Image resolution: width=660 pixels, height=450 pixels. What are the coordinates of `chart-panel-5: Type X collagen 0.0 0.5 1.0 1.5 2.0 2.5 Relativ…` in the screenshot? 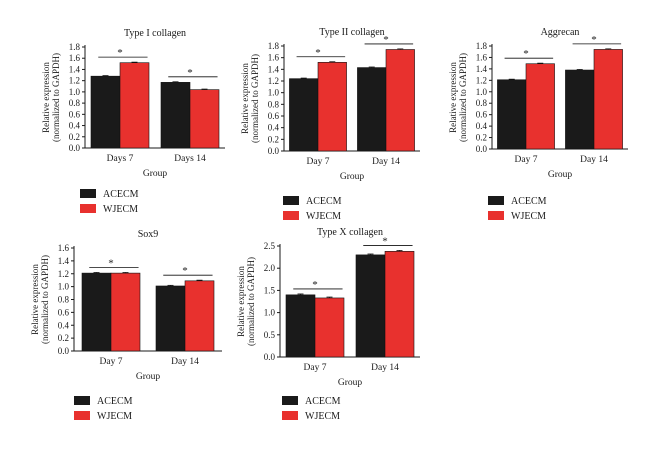 It's located at (328, 324).